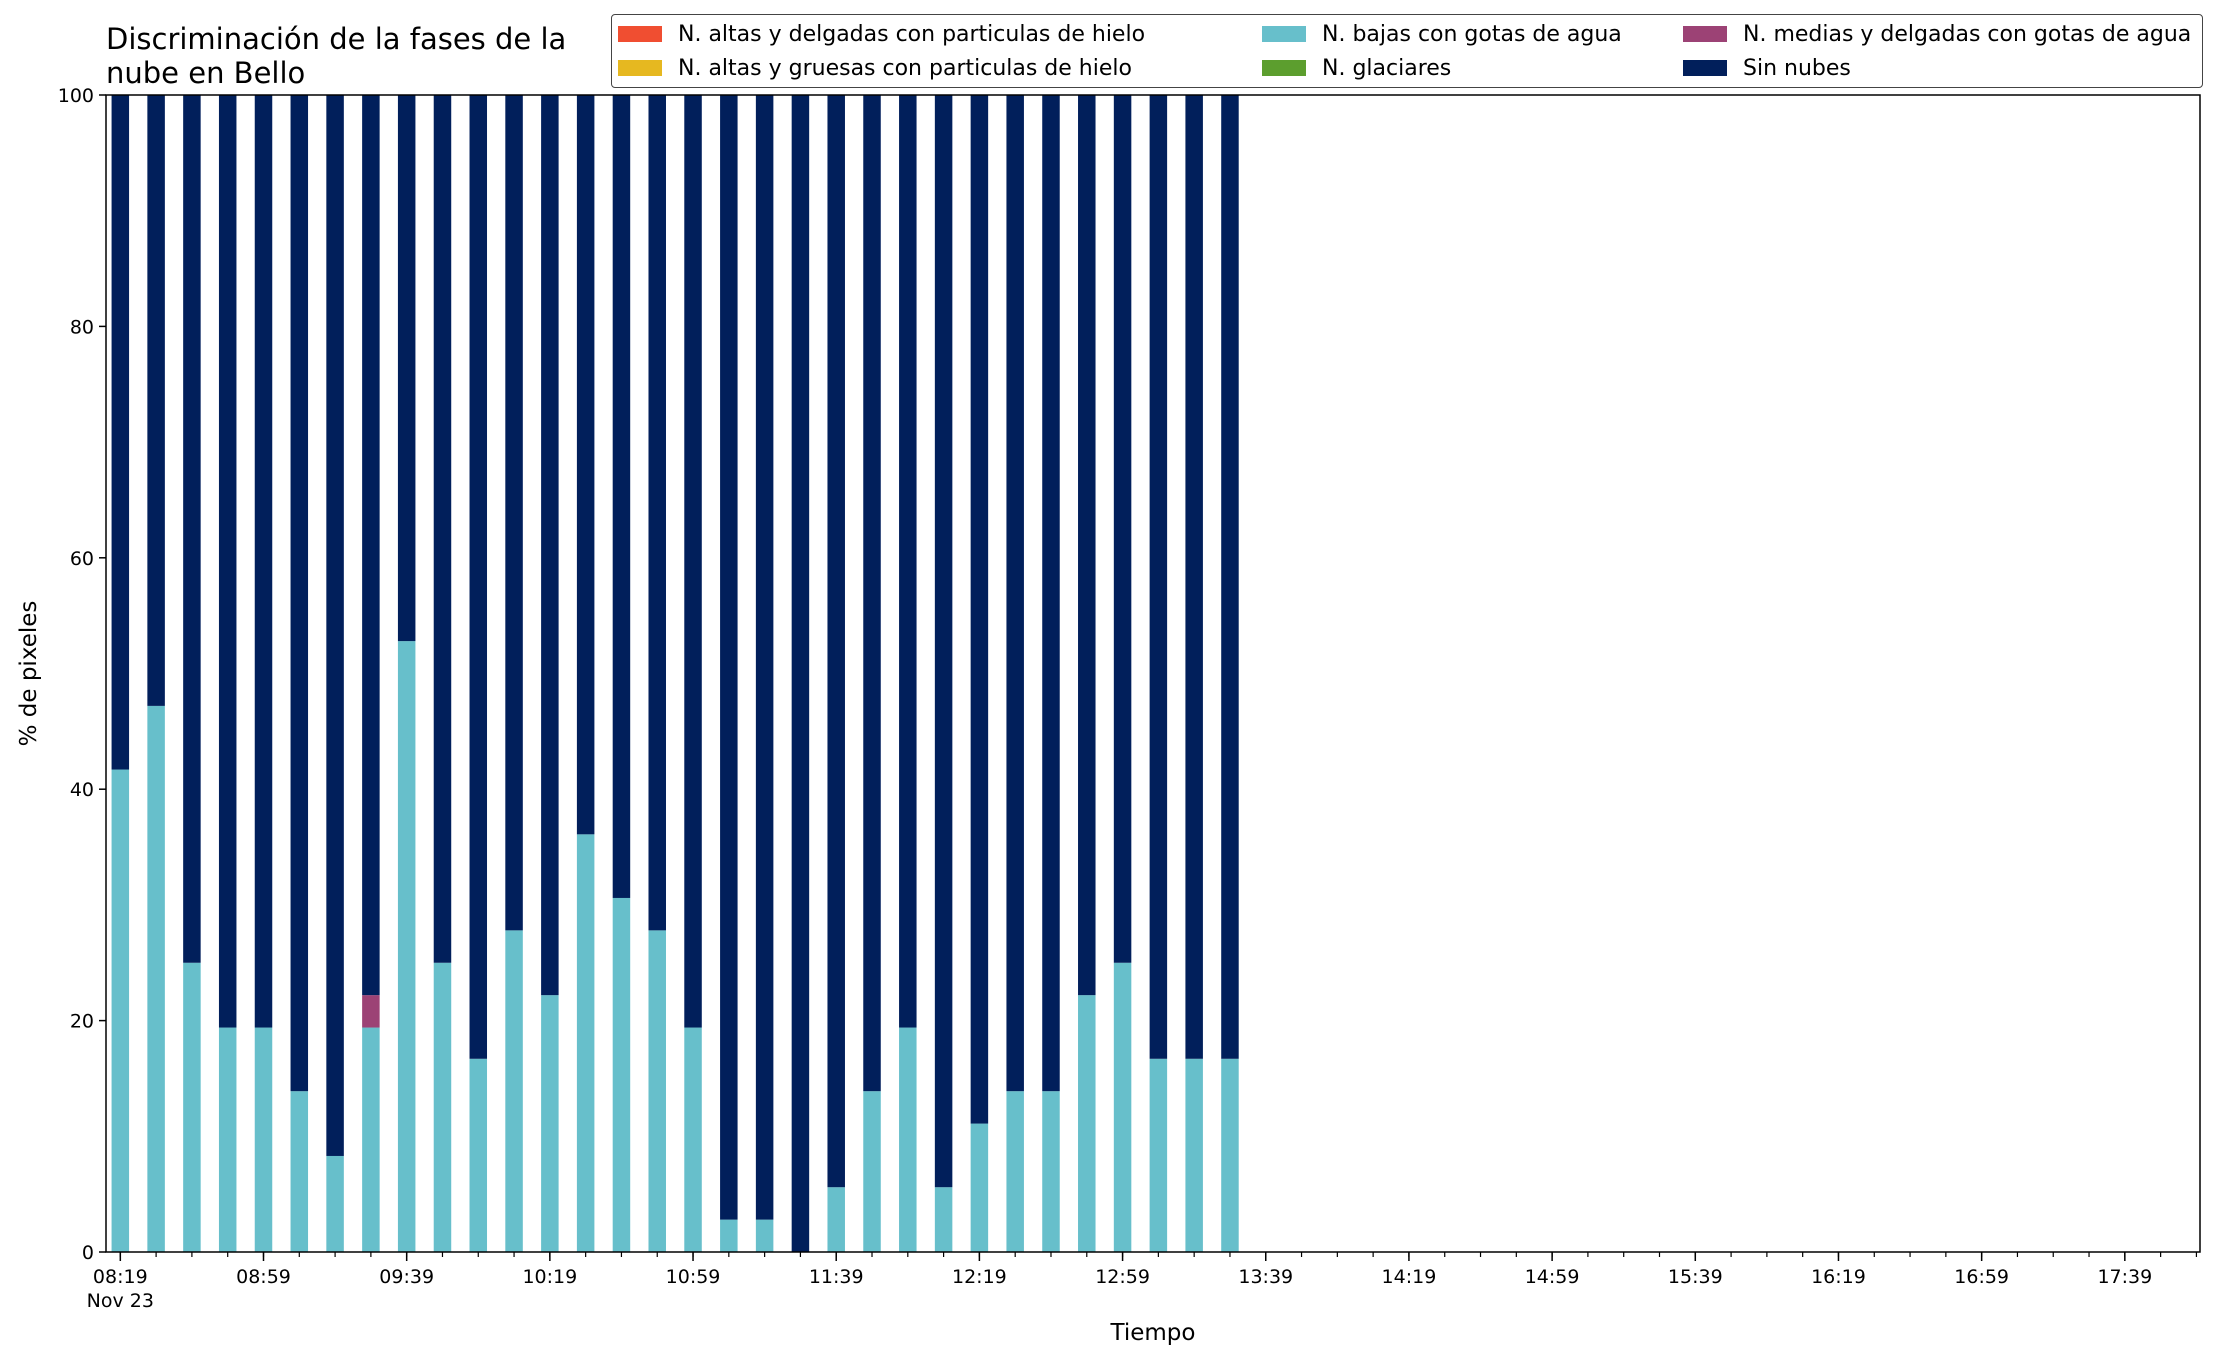 The width and height of the screenshot is (2216, 1355). Describe the element at coordinates (1967, 34) in the screenshot. I see `legend-label: N. medias y delgadas con gotas de agua` at that location.